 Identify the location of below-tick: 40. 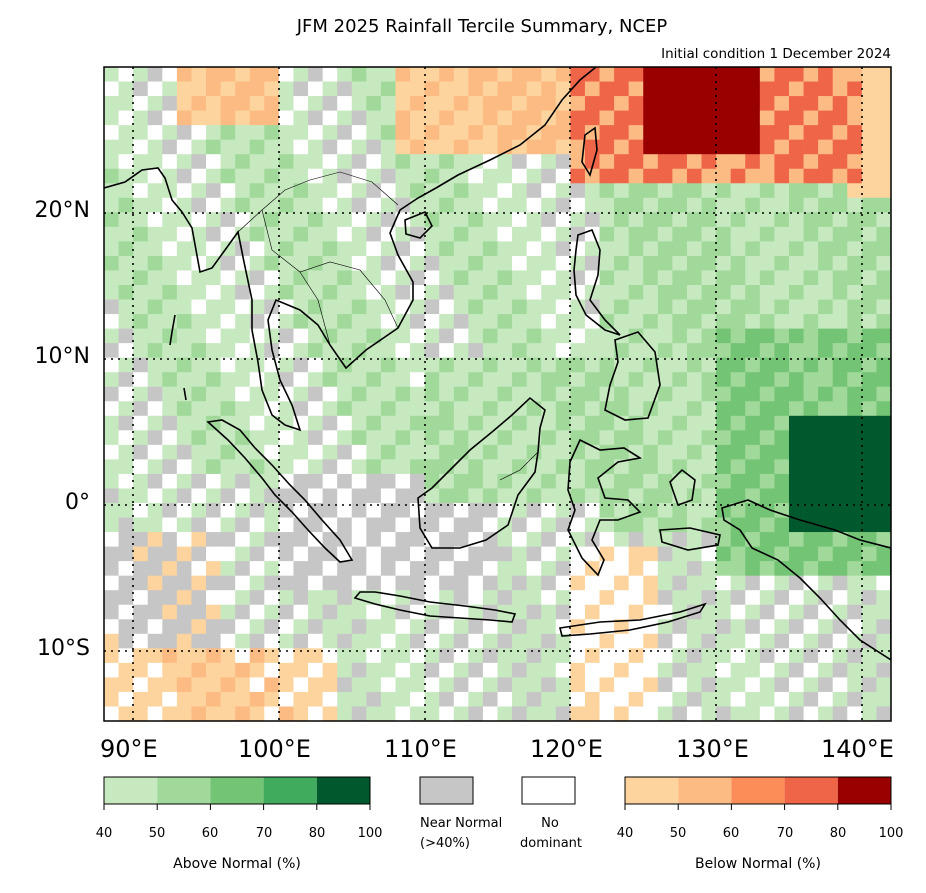
(625, 833).